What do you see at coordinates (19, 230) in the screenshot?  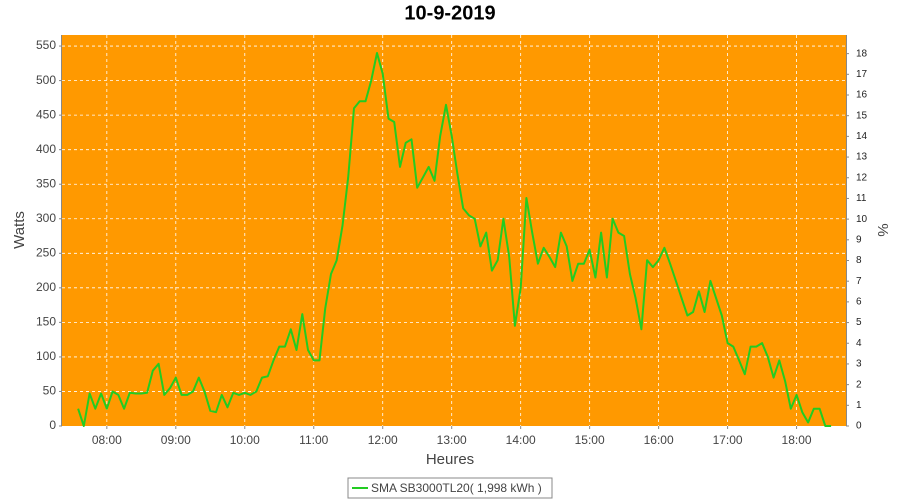 I see `y-axis-title: Watts` at bounding box center [19, 230].